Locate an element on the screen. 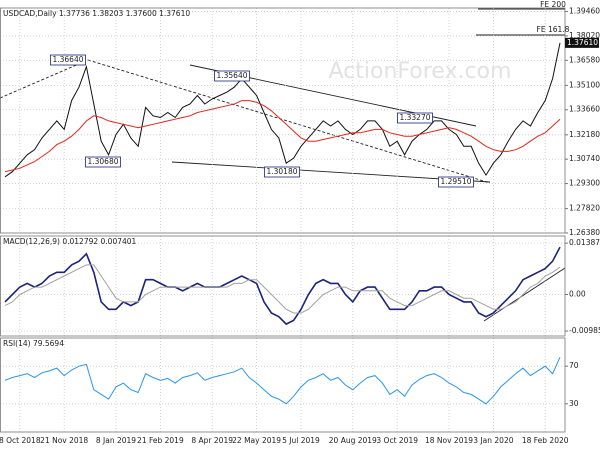 This screenshot has height=450, width=600. y-tick-label: 1.30740 is located at coordinates (584, 158).